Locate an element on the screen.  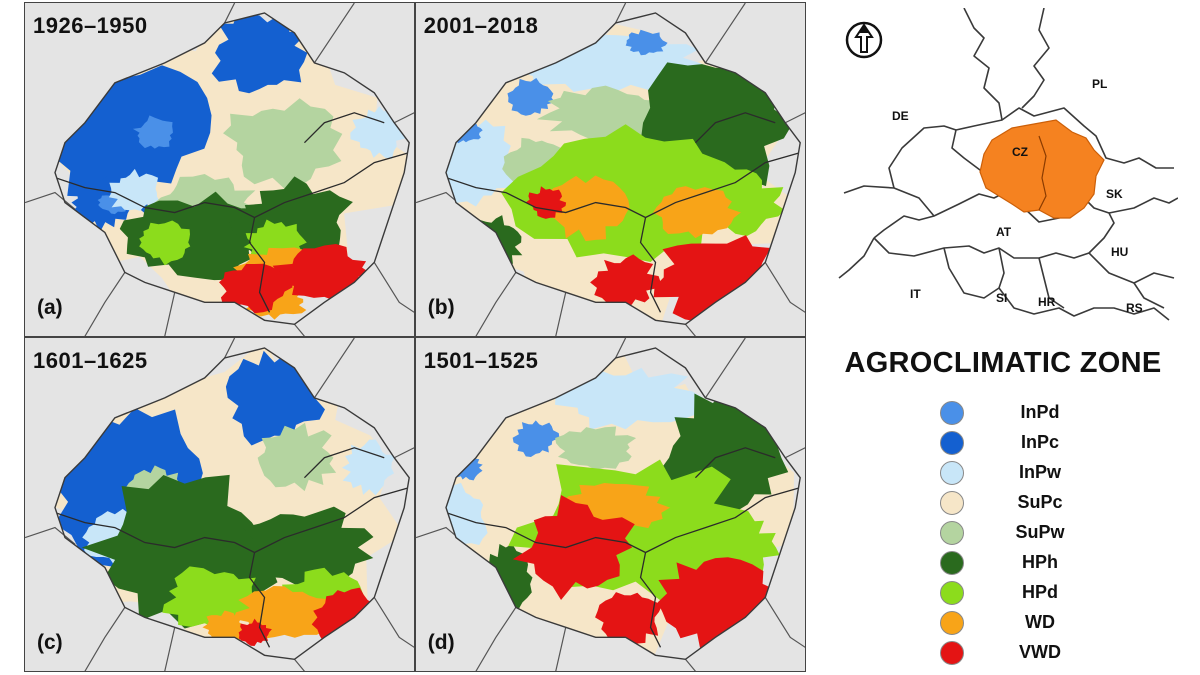
legend-item: HPh is located at coordinates (1050, 563).